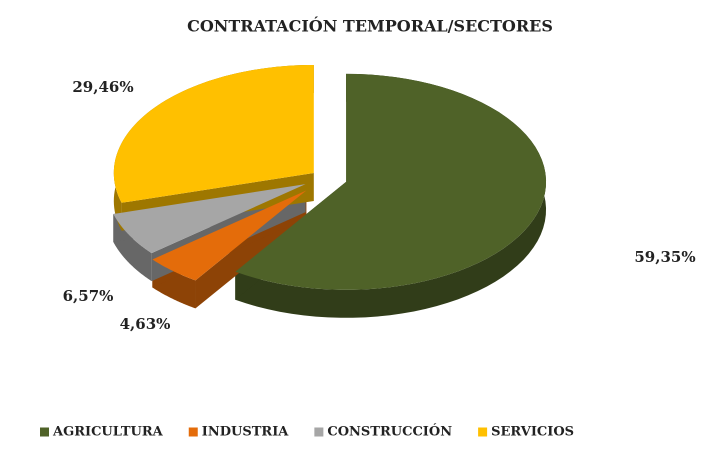  I want to click on legend-label: CONSTRUCCIÓN, so click(389, 431).